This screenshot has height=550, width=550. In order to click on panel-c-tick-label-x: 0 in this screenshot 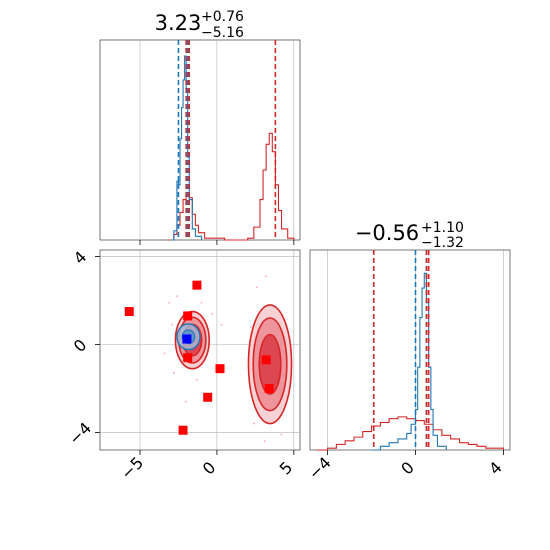, I will do `click(407, 468)`.